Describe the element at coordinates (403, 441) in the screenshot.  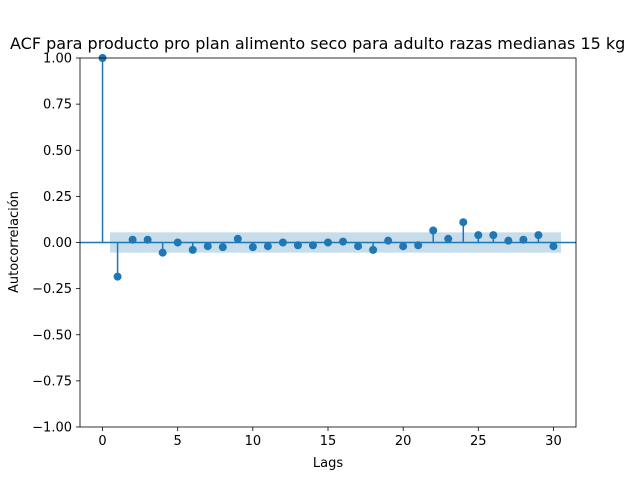
I see `x-tick-label: 20` at that location.